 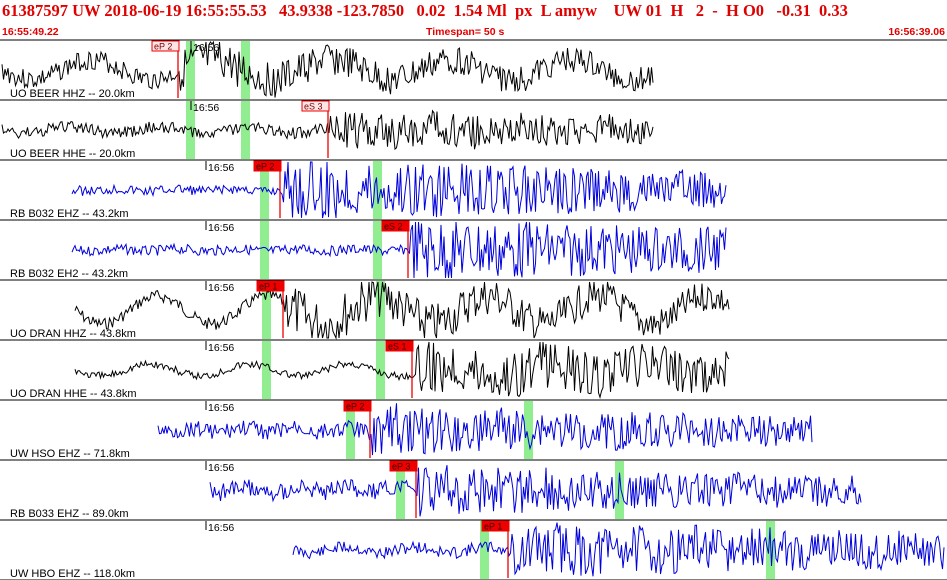 I want to click on phase-pick-label: eS 3, so click(x=313, y=107).